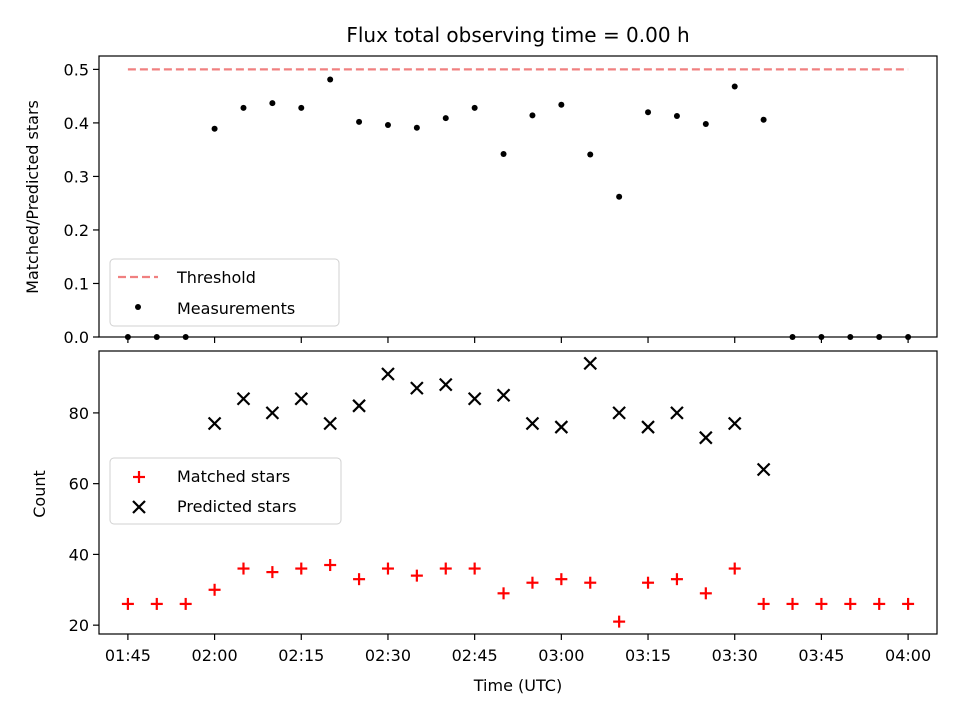  I want to click on measurements-legend-marker, so click(138, 307).